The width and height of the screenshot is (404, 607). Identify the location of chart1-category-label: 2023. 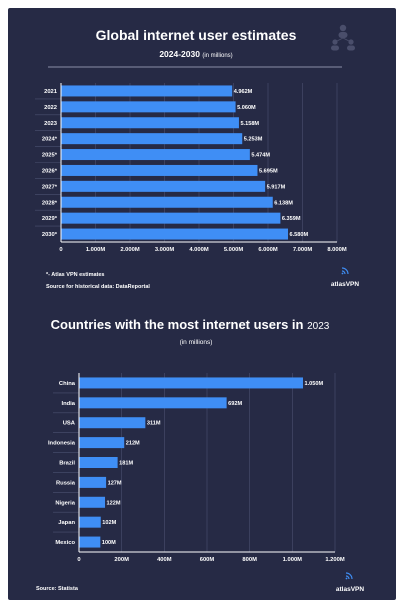
(51, 124).